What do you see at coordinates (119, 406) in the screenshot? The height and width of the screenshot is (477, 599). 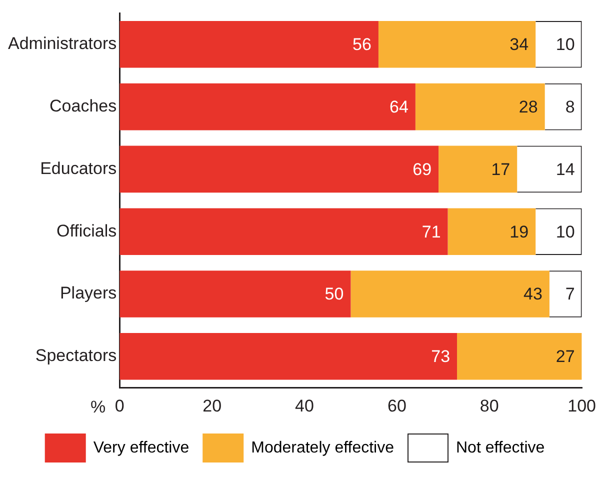 I see `x-tick-label: 0` at bounding box center [119, 406].